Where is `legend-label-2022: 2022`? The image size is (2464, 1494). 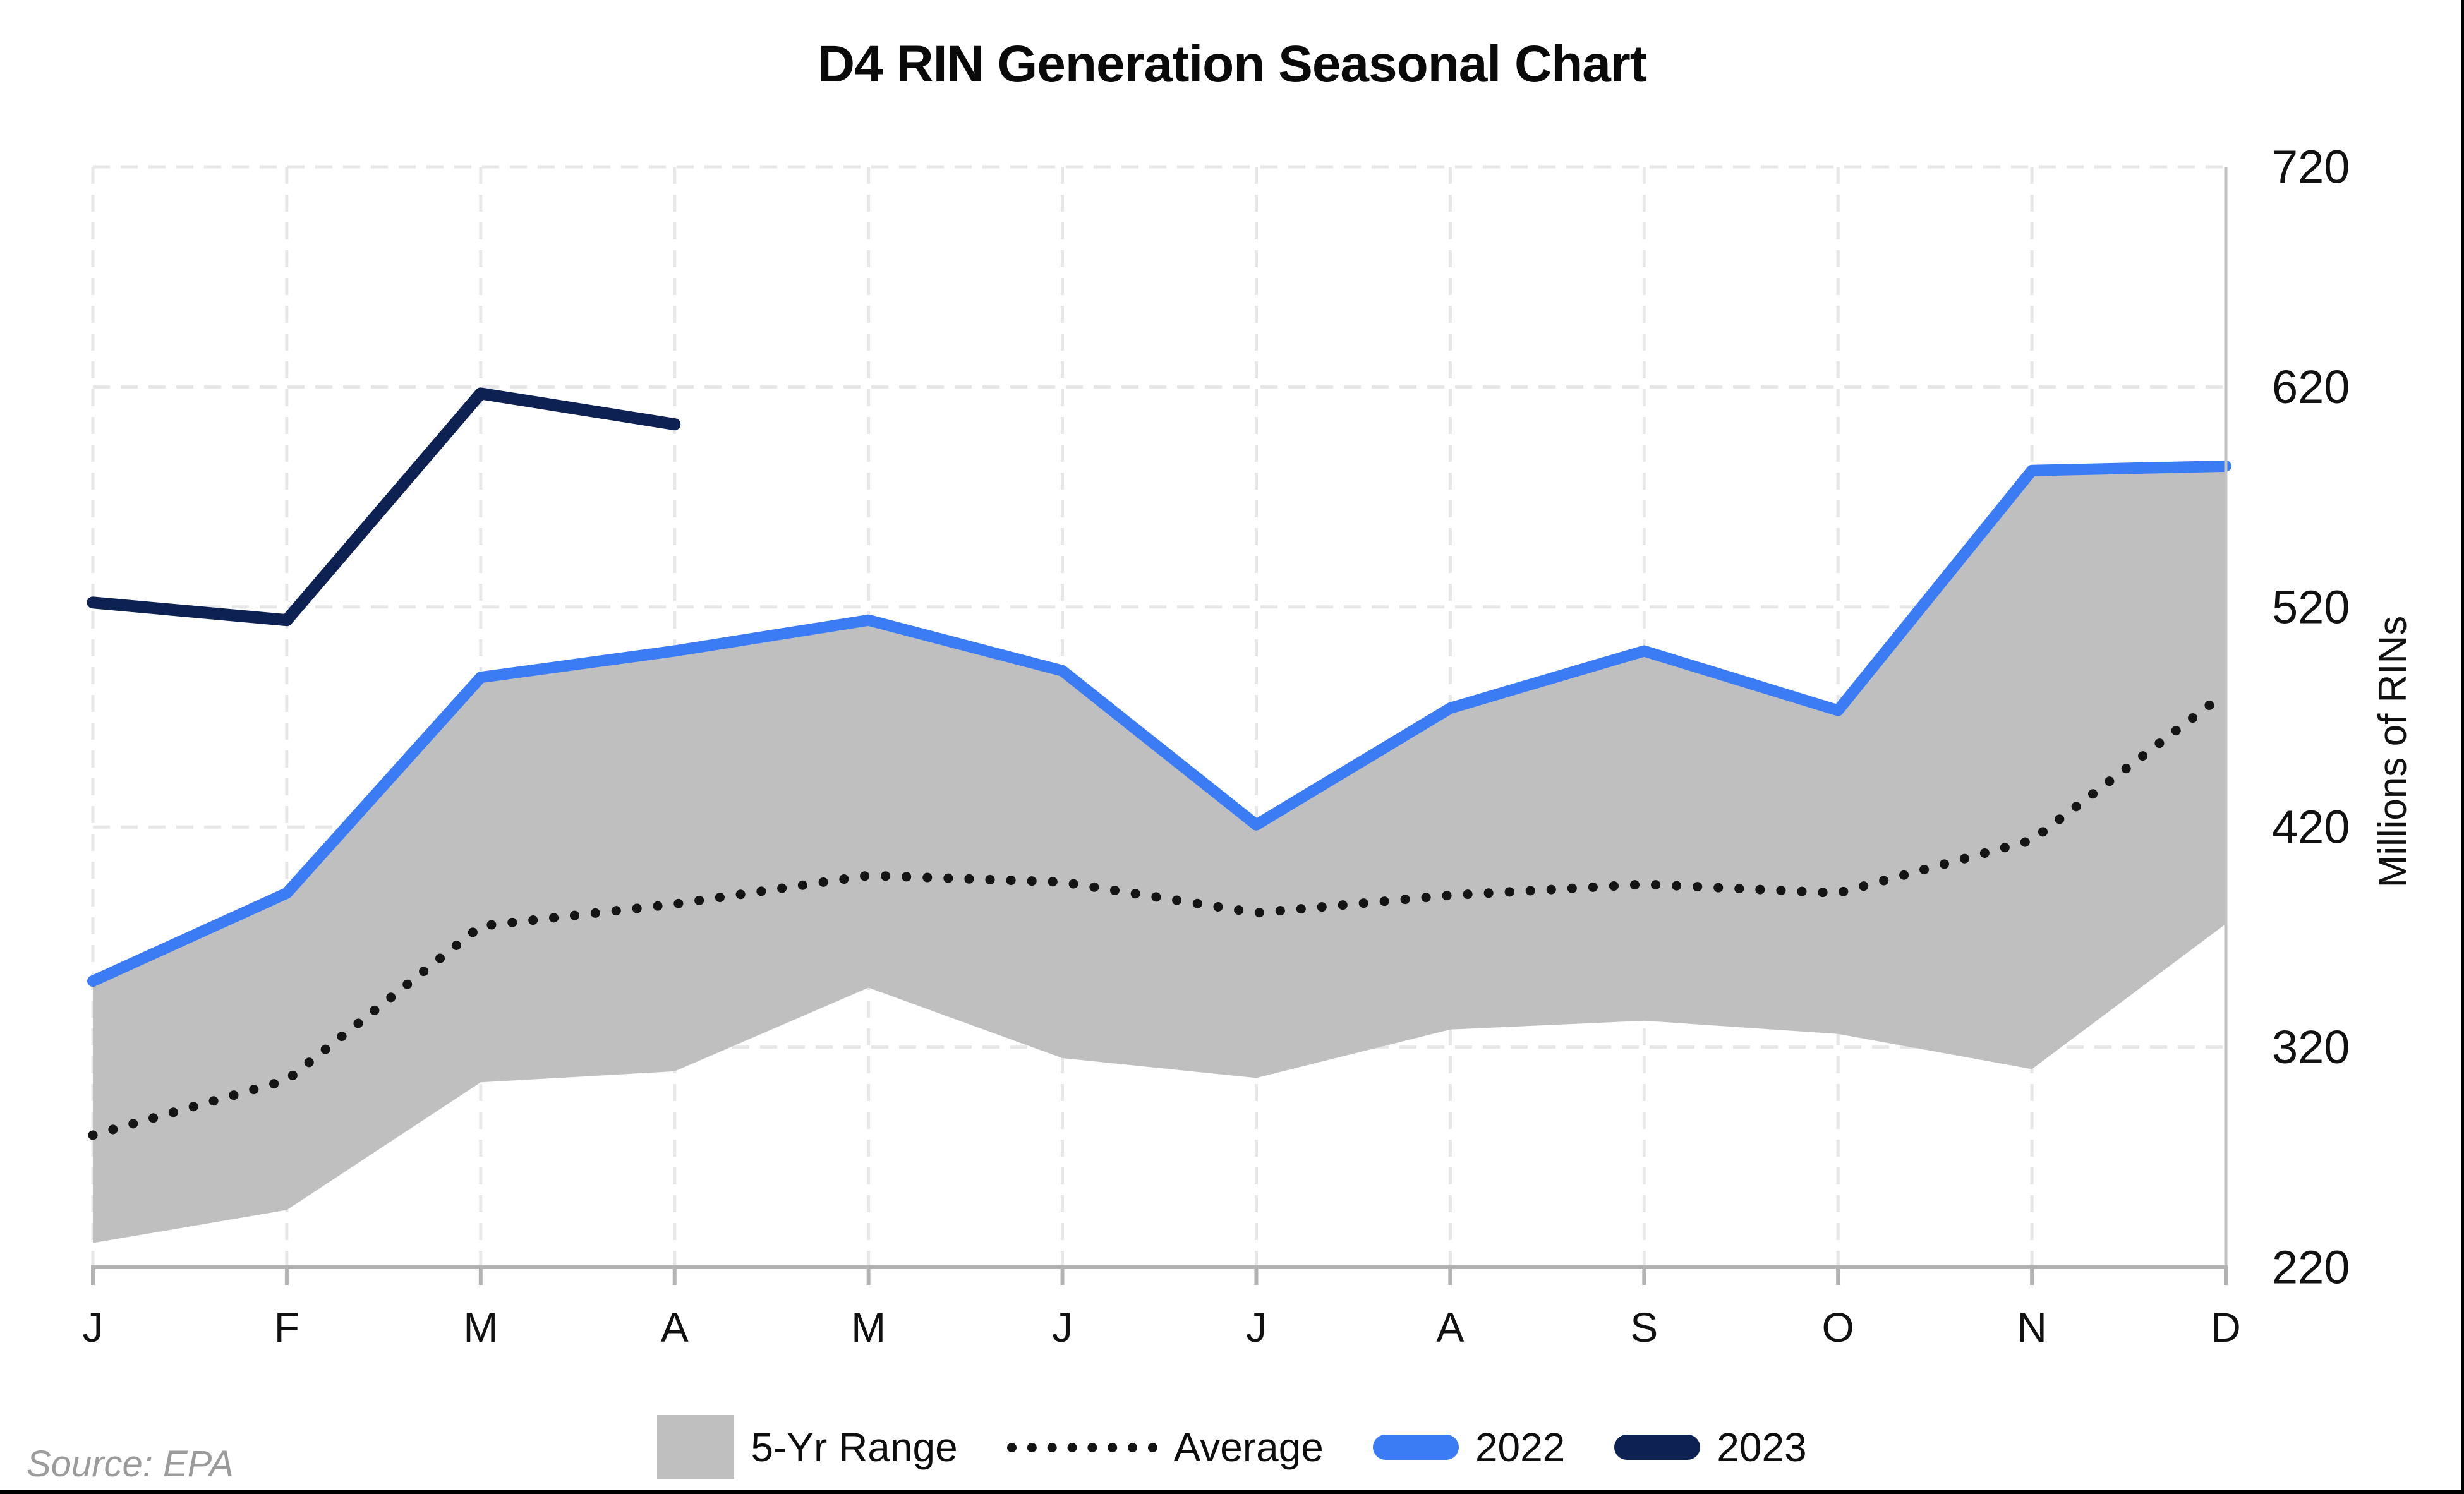 legend-label-2022: 2022 is located at coordinates (1521, 1447).